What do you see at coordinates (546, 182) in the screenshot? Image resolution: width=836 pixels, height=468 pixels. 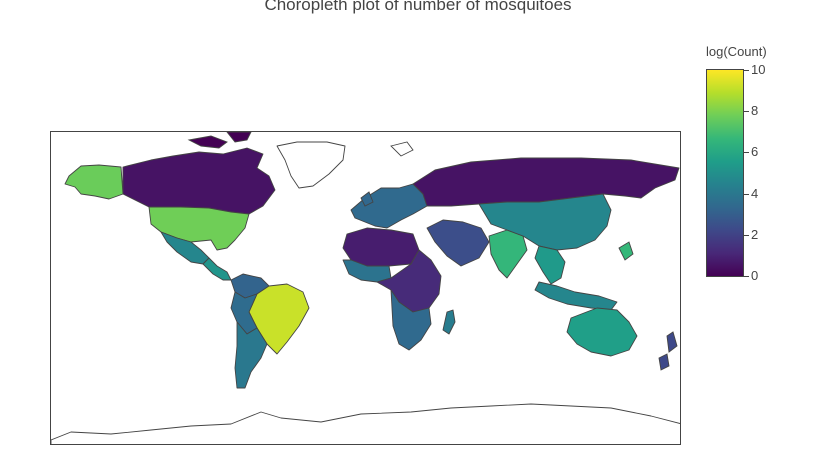 I see `region-russia: Russia` at bounding box center [546, 182].